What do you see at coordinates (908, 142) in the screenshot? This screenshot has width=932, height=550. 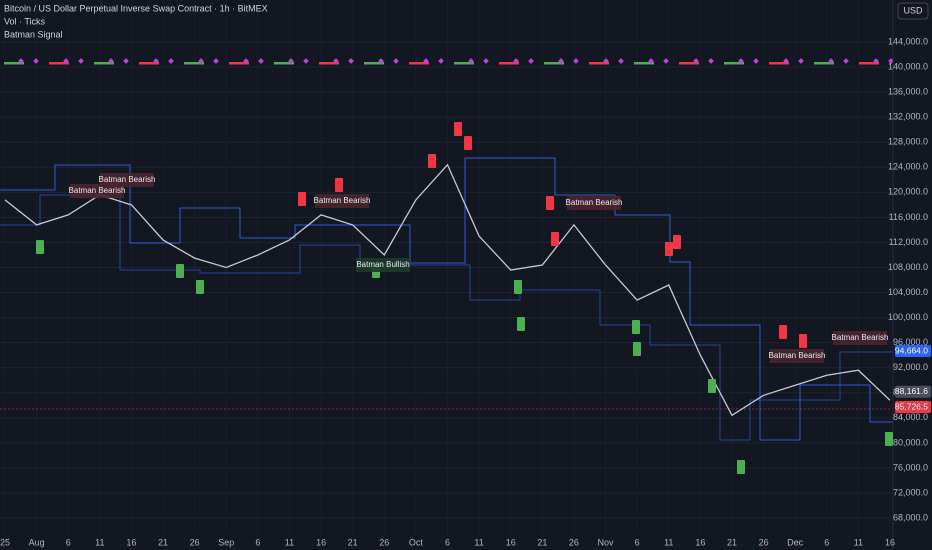 I see `y-tick-label: 128,000.0` at bounding box center [908, 142].